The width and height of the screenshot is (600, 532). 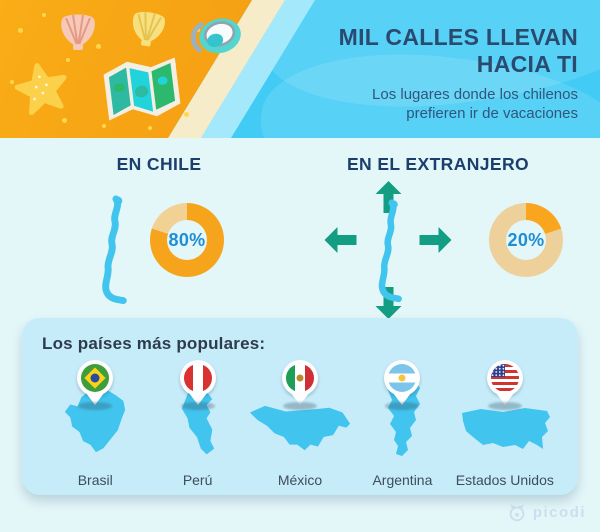 I want to click on page-title-line1: MIL CALLES LLEVAN, so click(x=458, y=37).